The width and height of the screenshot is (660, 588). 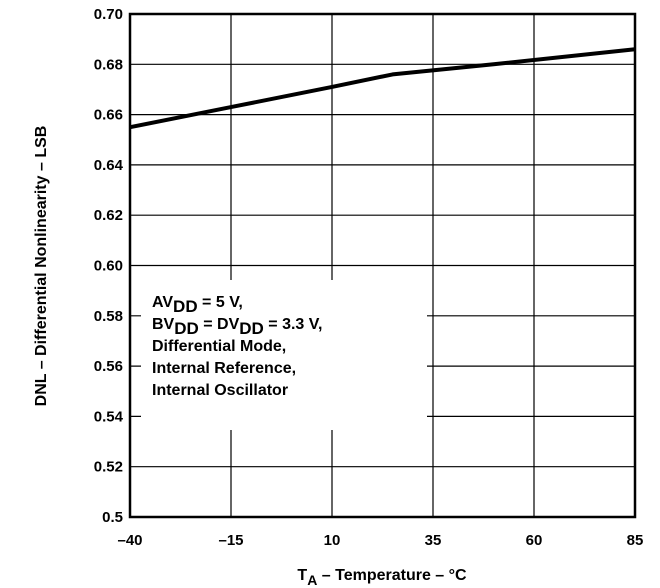 What do you see at coordinates (302, 575) in the screenshot?
I see `x-axis-title-main: T` at bounding box center [302, 575].